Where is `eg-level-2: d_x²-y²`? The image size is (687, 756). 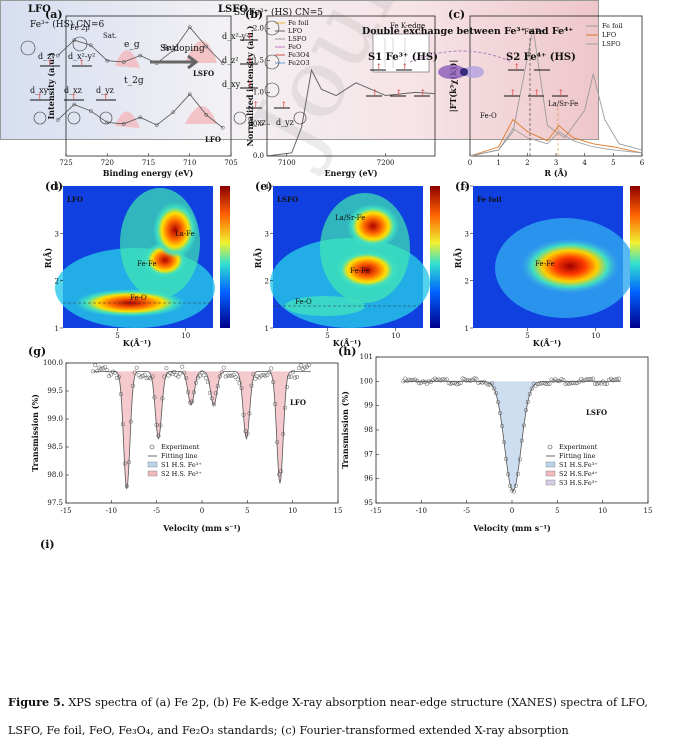
eg-level-2: d_x²-y² is located at coordinates (82, 56).